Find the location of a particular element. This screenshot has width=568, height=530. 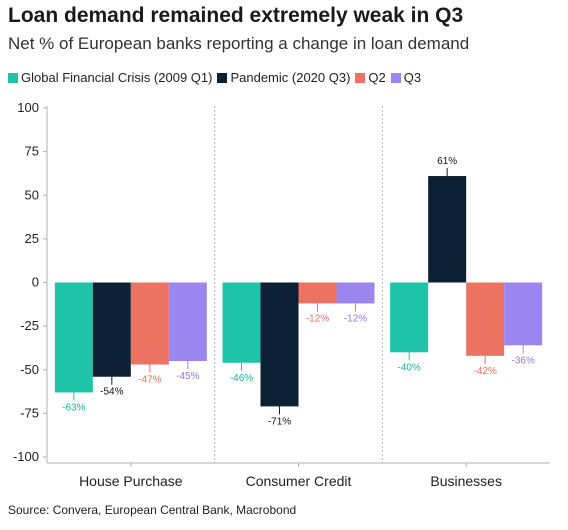

legend-label-q3: Q3 is located at coordinates (412, 77).